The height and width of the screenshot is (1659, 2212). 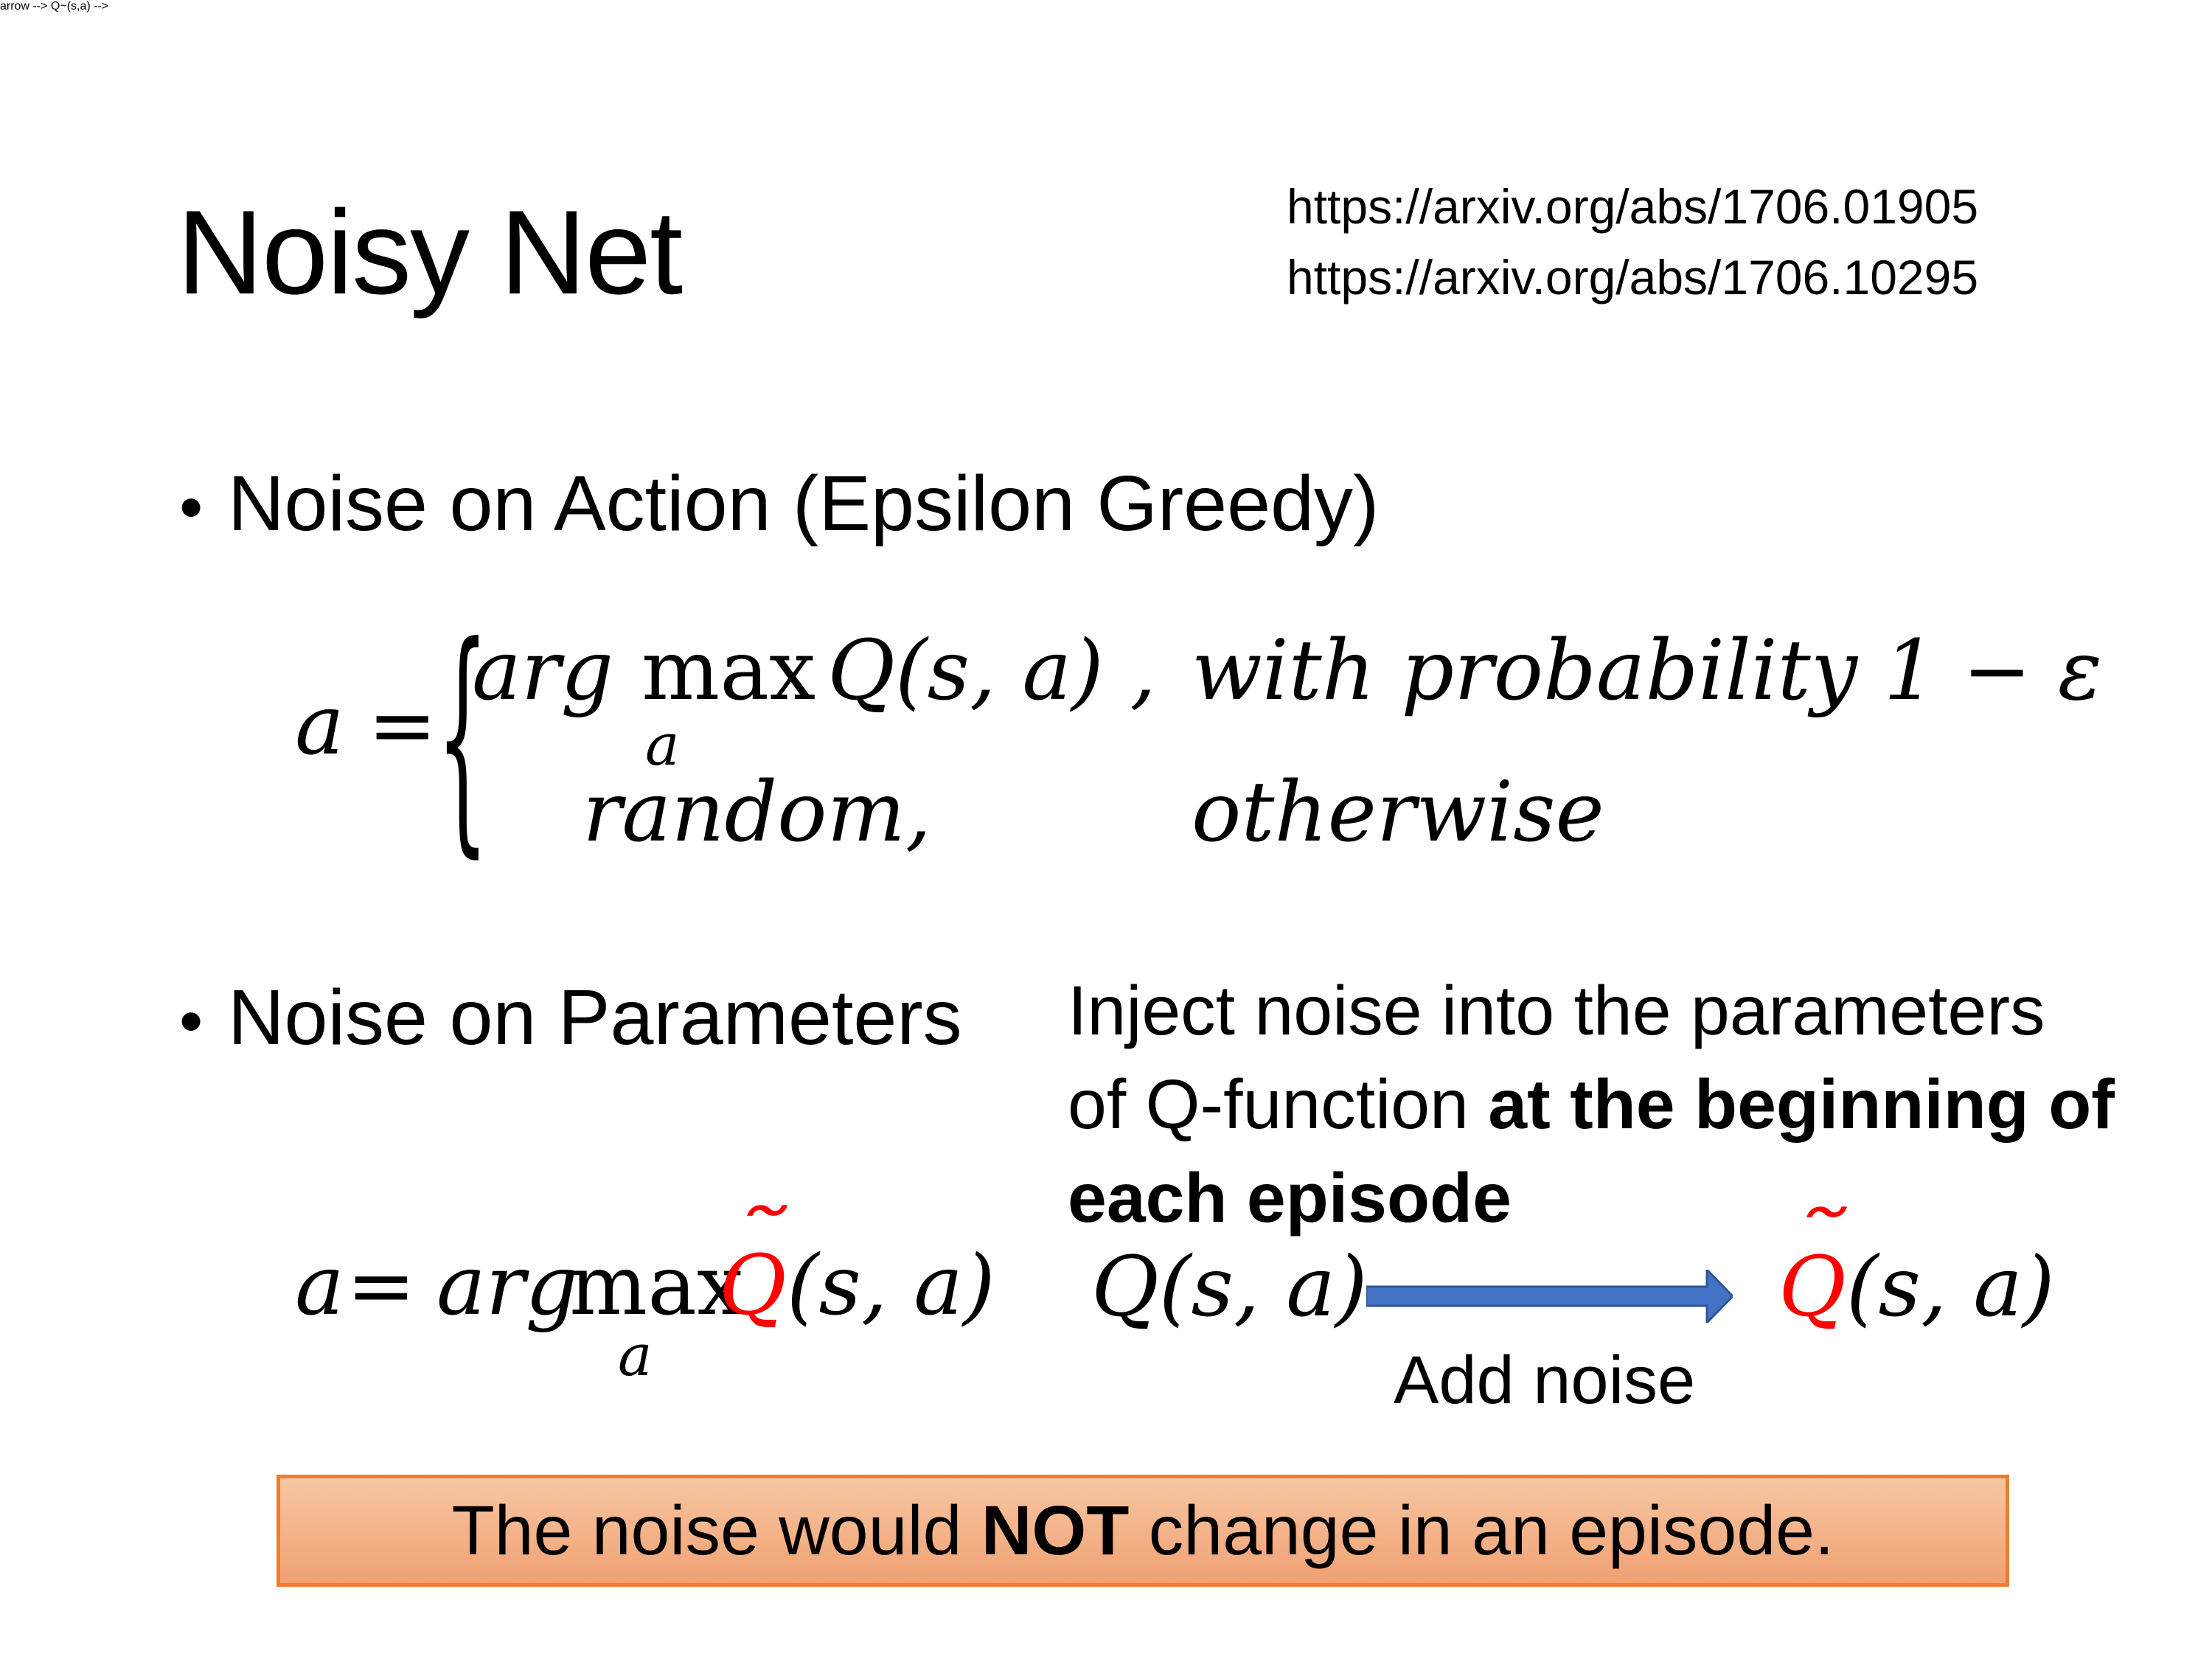 I want to click on transform-target-q: Q ˜ (s, a), so click(x=1916, y=1265).